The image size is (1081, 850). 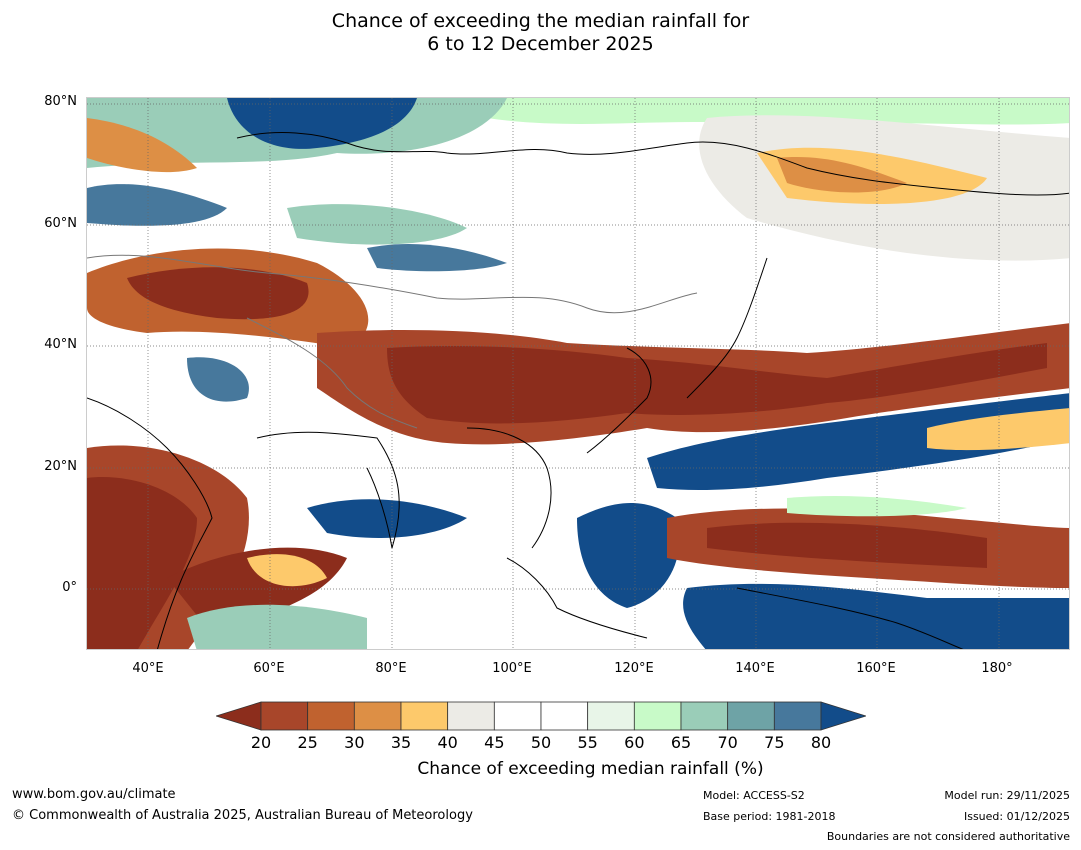 I want to click on region-blue-middle-east, so click(x=218, y=379).